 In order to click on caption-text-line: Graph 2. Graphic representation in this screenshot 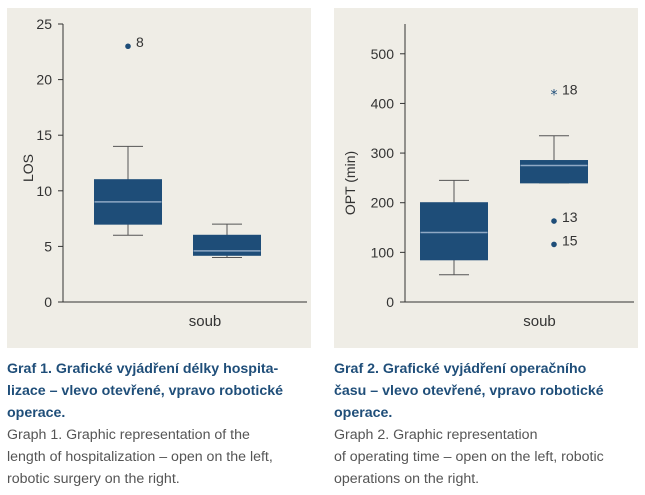, I will do `click(436, 435)`.